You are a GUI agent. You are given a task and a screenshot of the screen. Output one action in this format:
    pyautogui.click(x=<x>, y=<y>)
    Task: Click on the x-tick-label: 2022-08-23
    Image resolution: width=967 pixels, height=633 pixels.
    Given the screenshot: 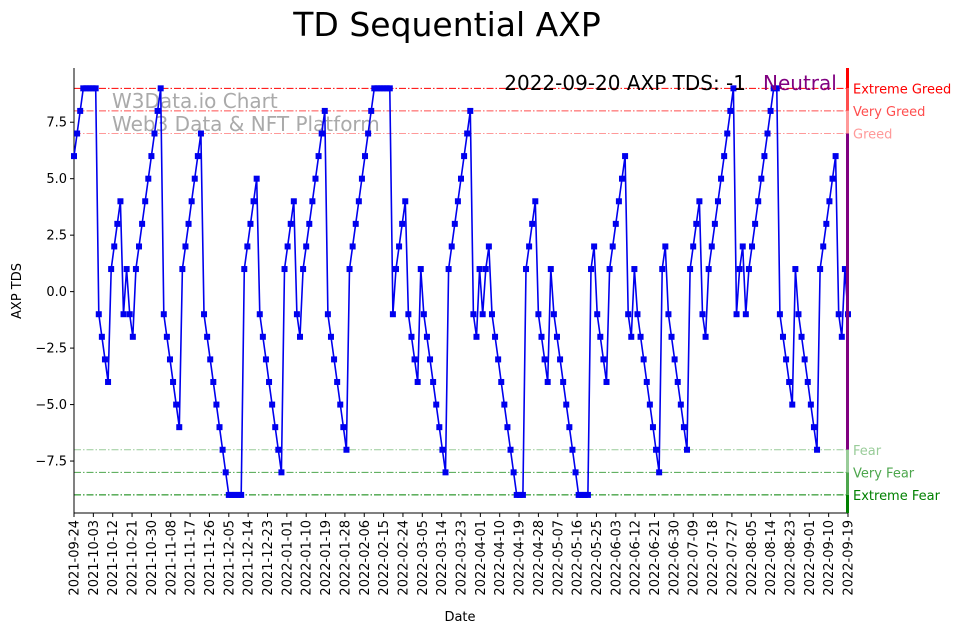 What is the action you would take?
    pyautogui.click(x=790, y=558)
    